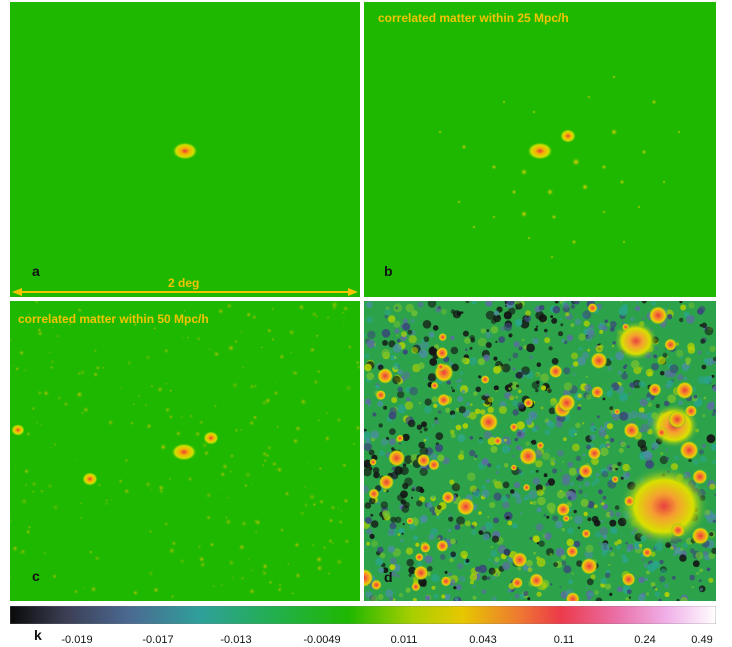  Describe the element at coordinates (185, 219) in the screenshot. I see `panel-a-map` at that location.